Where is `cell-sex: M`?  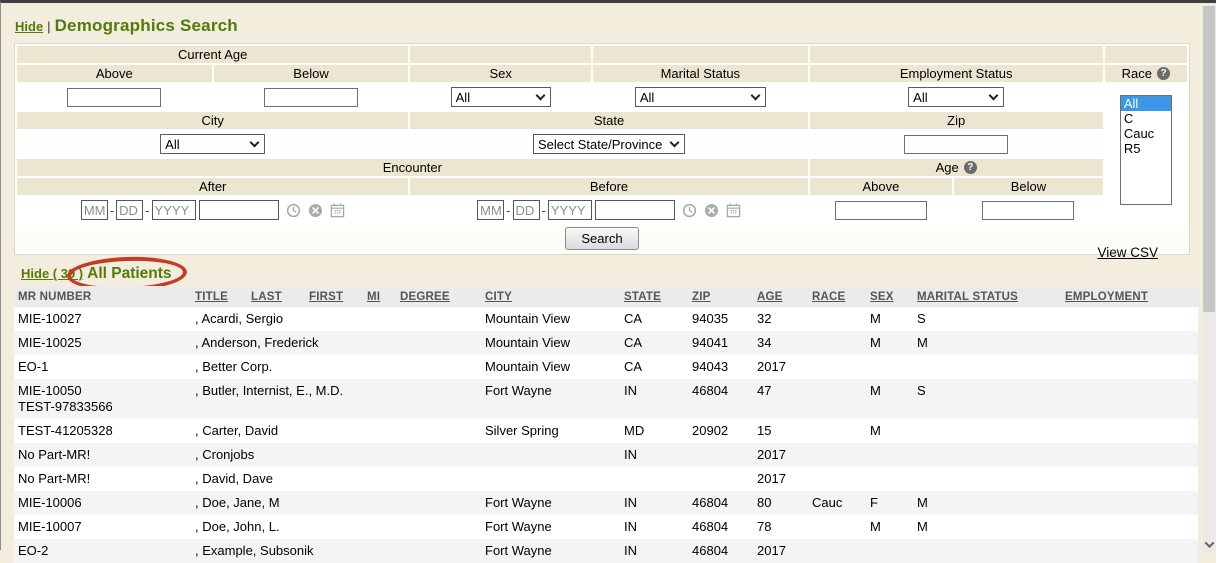 cell-sex: M is located at coordinates (875, 430).